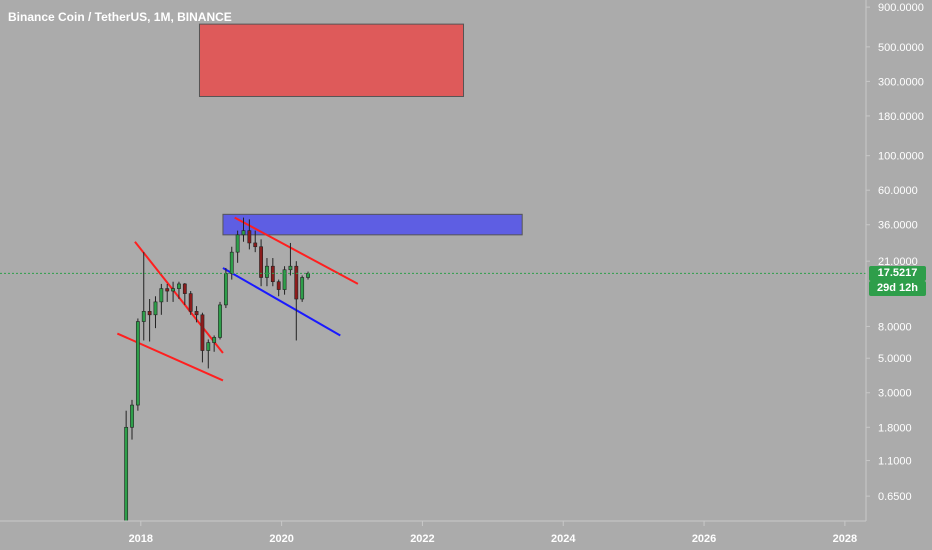 This screenshot has width=932, height=550. Describe the element at coordinates (704, 539) in the screenshot. I see `x-tick-label: 2026` at that location.